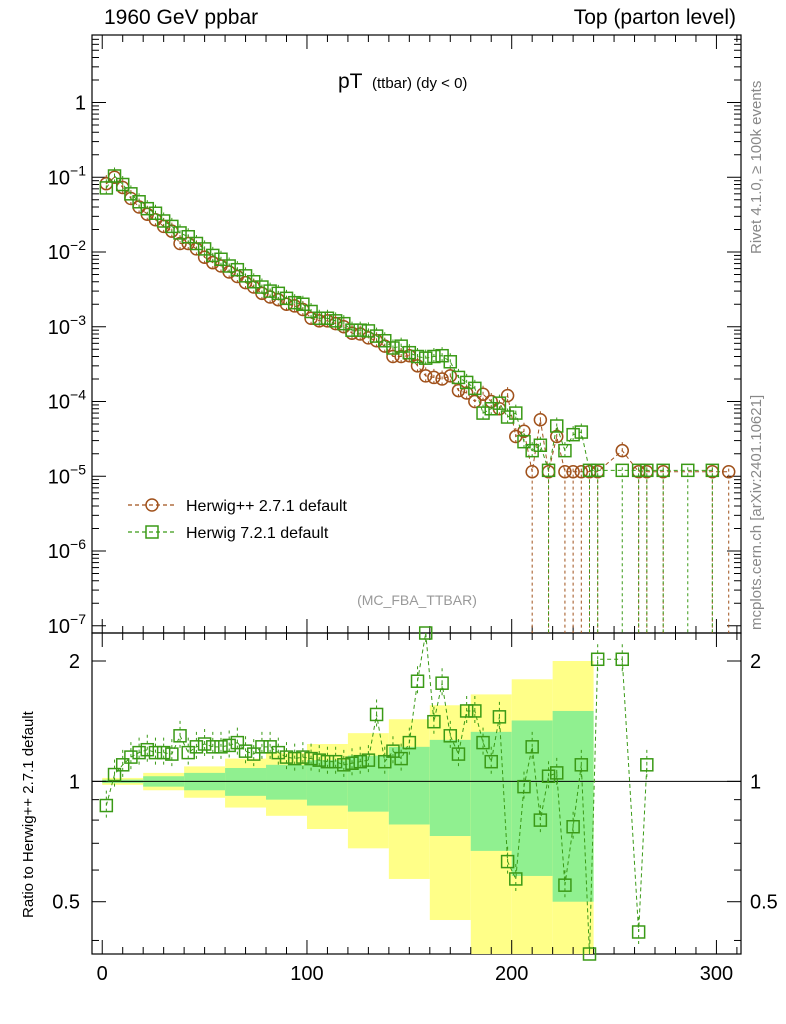  Describe the element at coordinates (67, 549) in the screenshot. I see `main-ytick-label-6: 10⁻⁶` at that location.